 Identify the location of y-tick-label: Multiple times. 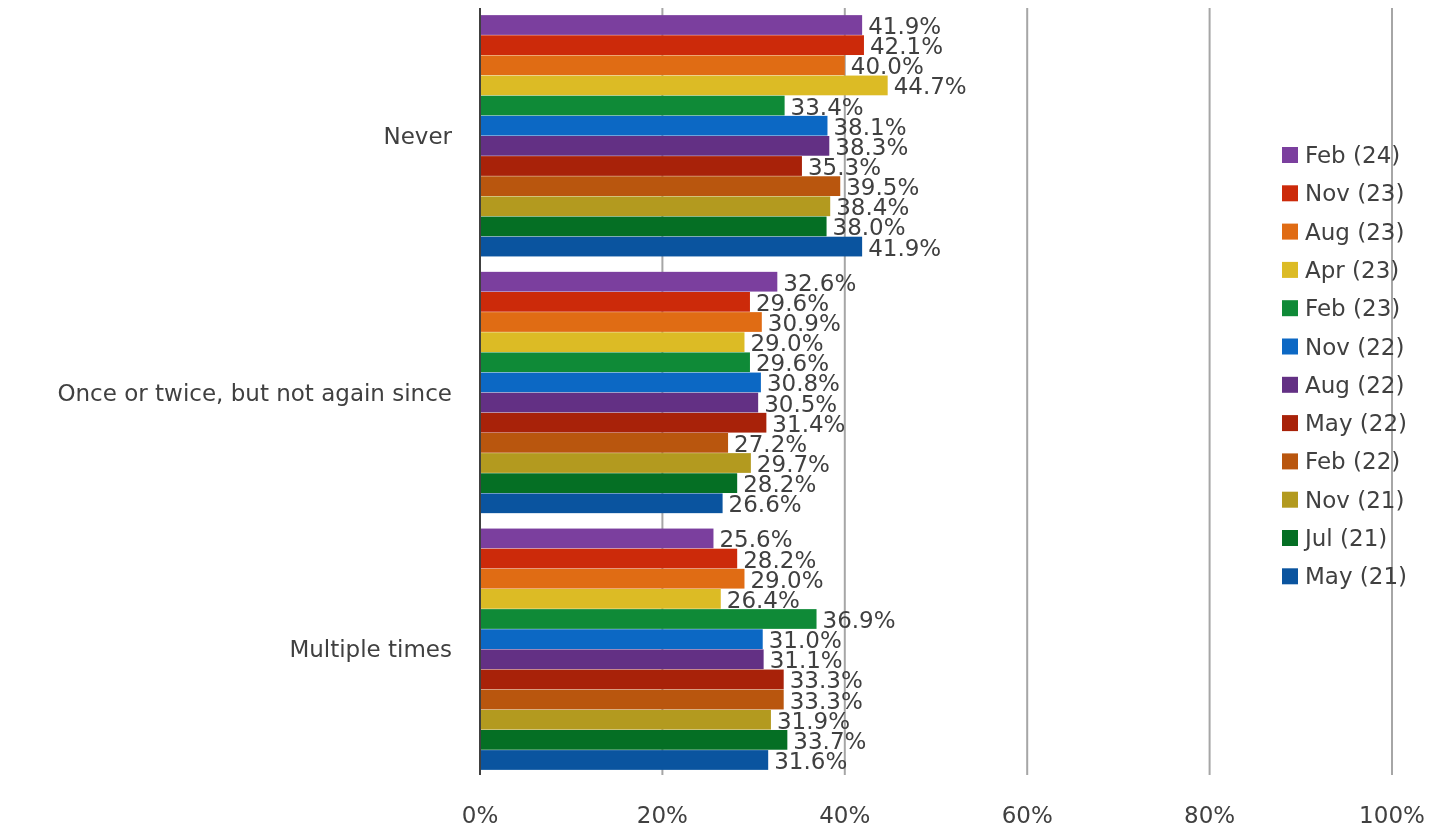
(370, 649).